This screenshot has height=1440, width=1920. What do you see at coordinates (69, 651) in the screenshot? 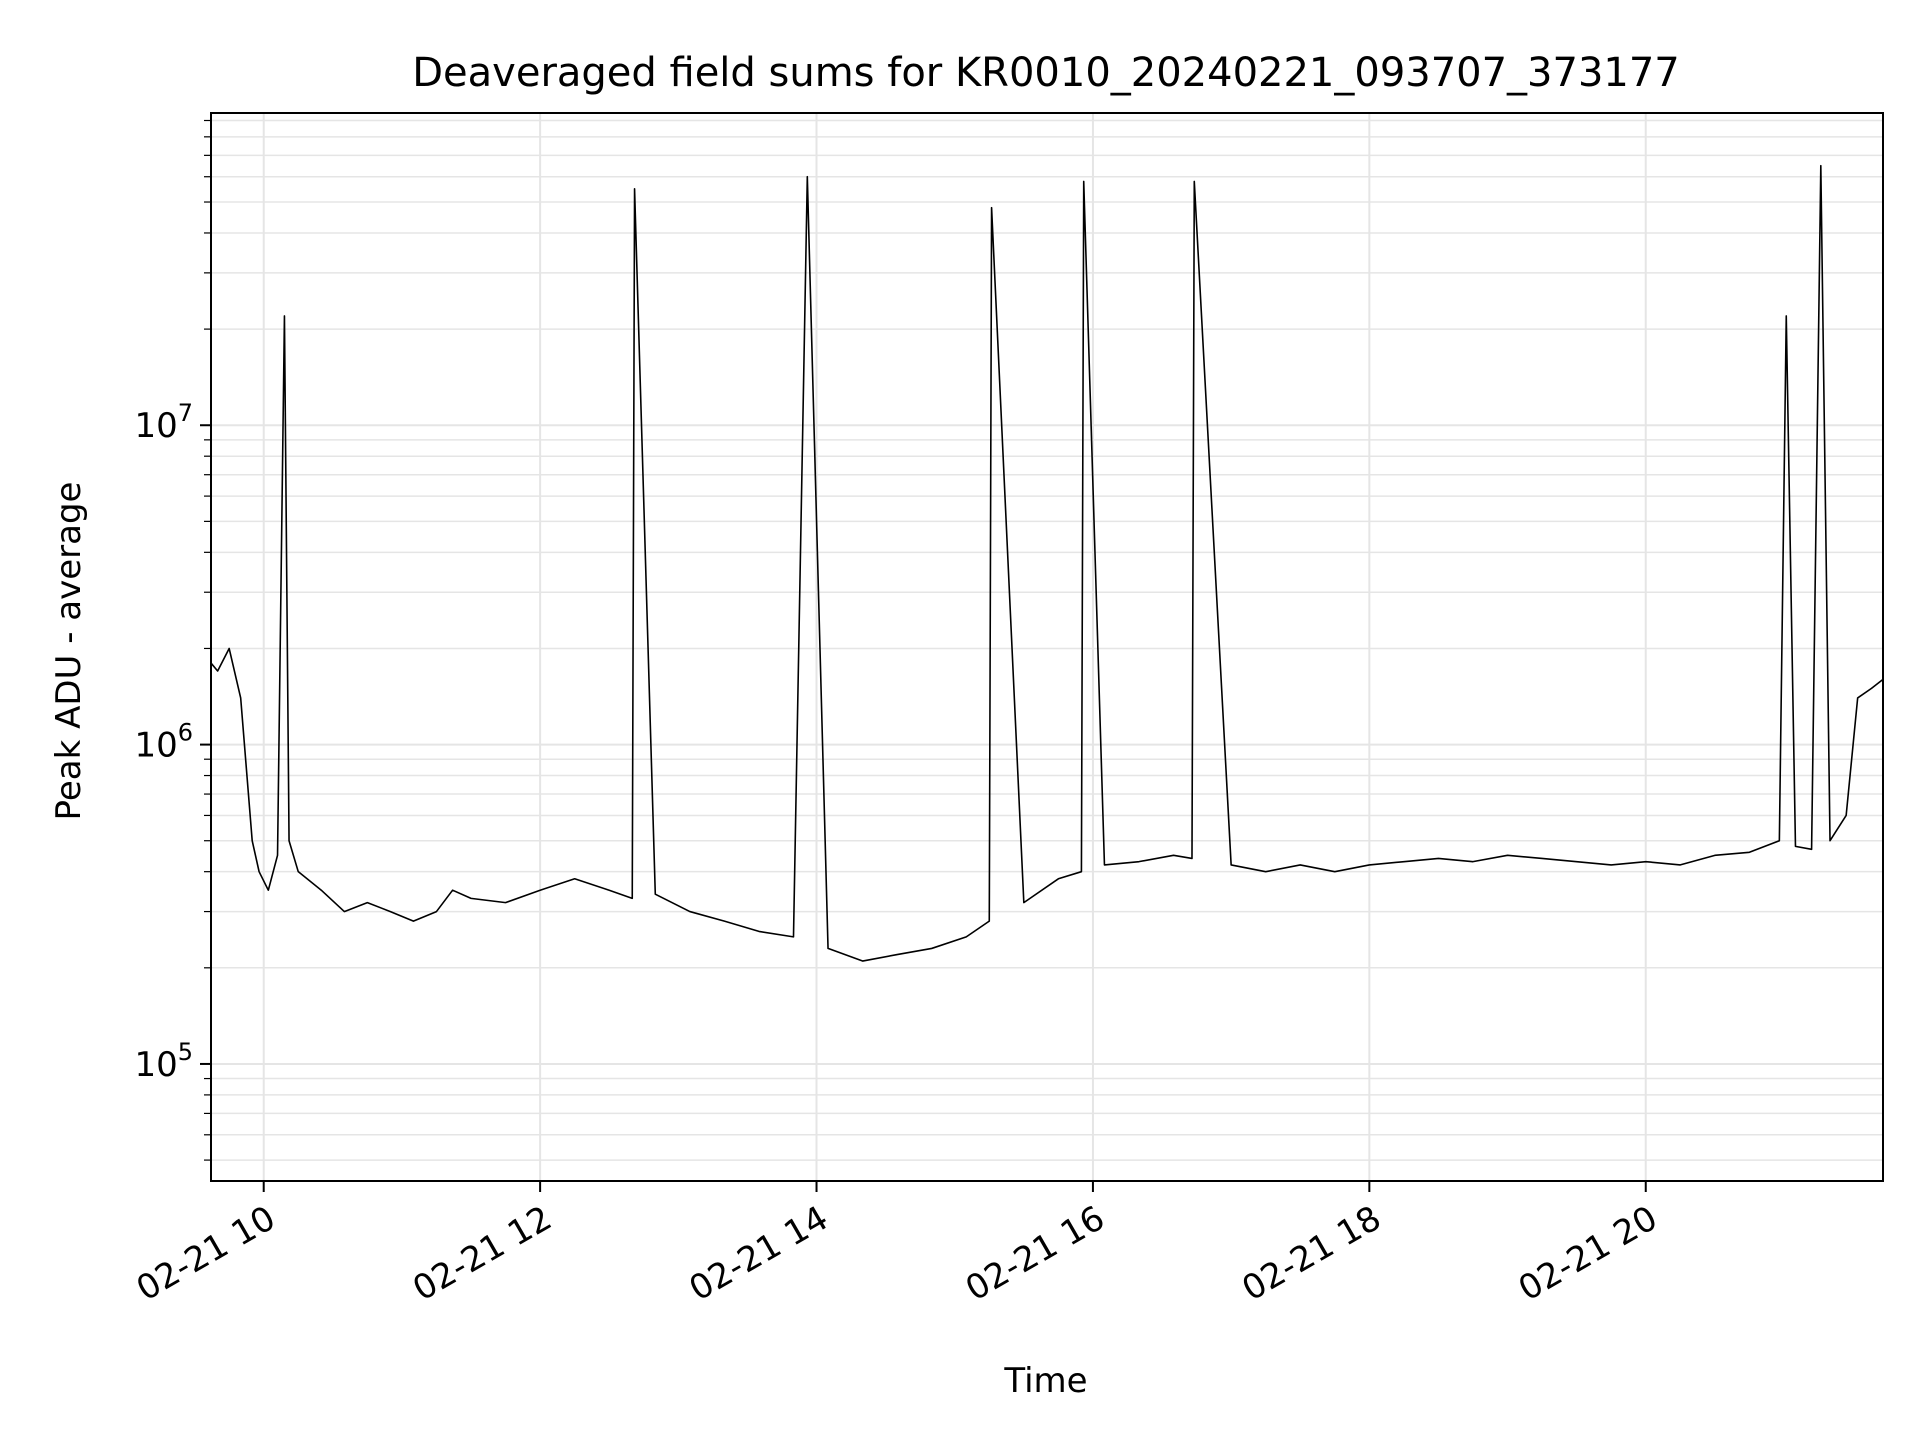
I see `y-axis-label: Peak ADU - average` at bounding box center [69, 651].